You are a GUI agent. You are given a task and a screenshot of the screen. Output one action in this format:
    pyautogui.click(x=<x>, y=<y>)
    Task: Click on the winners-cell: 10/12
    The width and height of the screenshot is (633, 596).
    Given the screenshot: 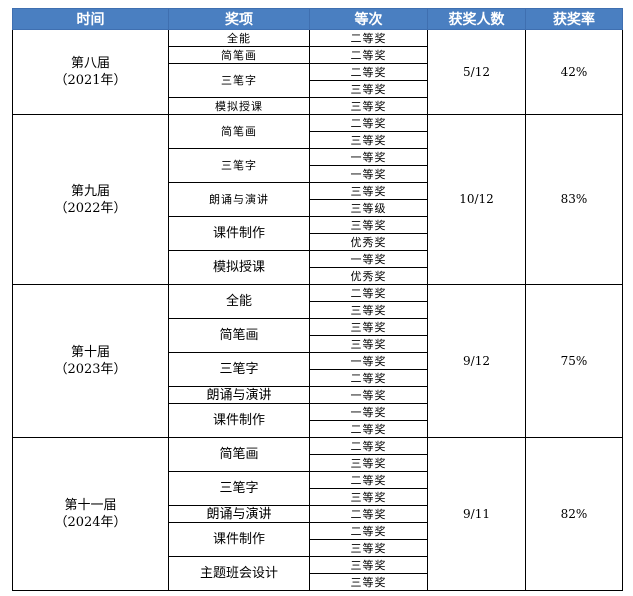 What is the action you would take?
    pyautogui.click(x=476, y=199)
    